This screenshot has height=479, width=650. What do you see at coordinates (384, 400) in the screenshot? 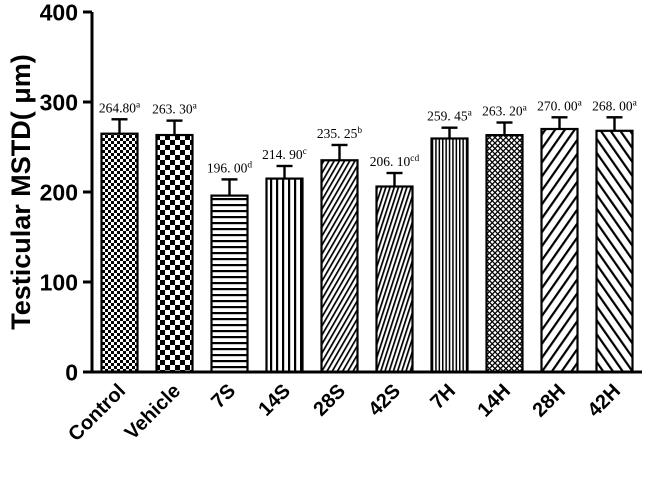
I see `x-tick-label-42S: 42S` at bounding box center [384, 400].